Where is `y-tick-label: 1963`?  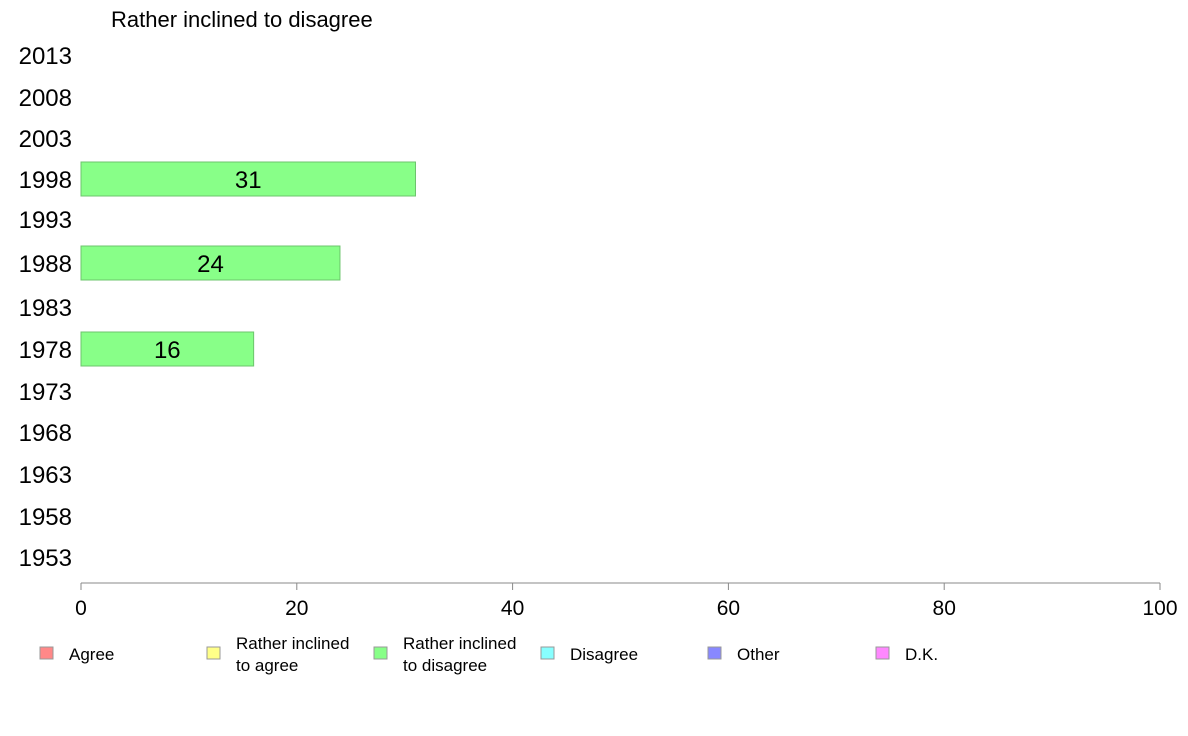
y-tick-label: 1963 is located at coordinates (45, 475).